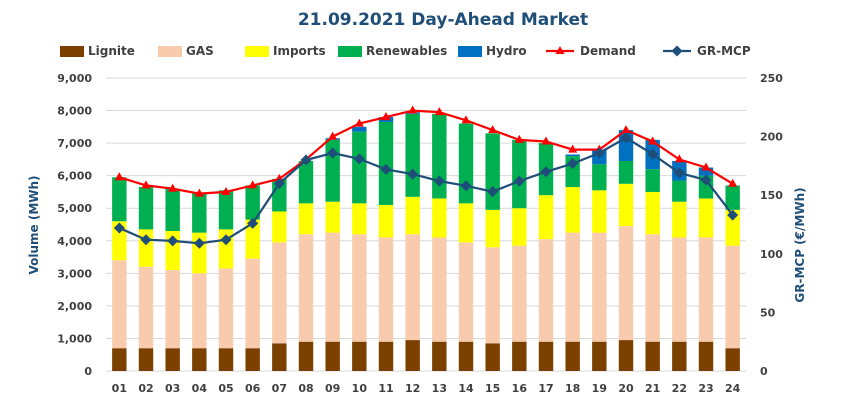 This screenshot has height=400, width=864. I want to click on x-tick-label: 11, so click(385, 388).